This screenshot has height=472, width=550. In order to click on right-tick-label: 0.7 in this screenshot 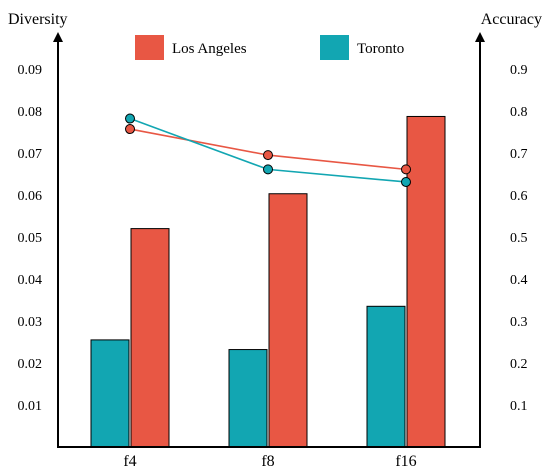, I will do `click(519, 154)`.